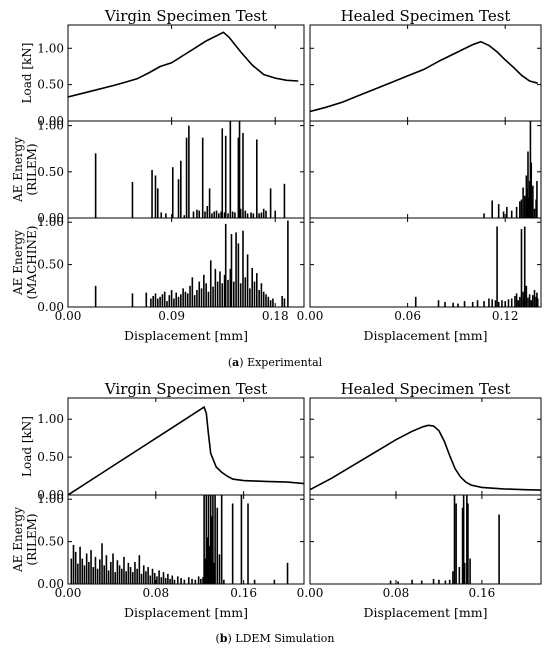  I want to click on panel-r1-c1, so click(425, 169).